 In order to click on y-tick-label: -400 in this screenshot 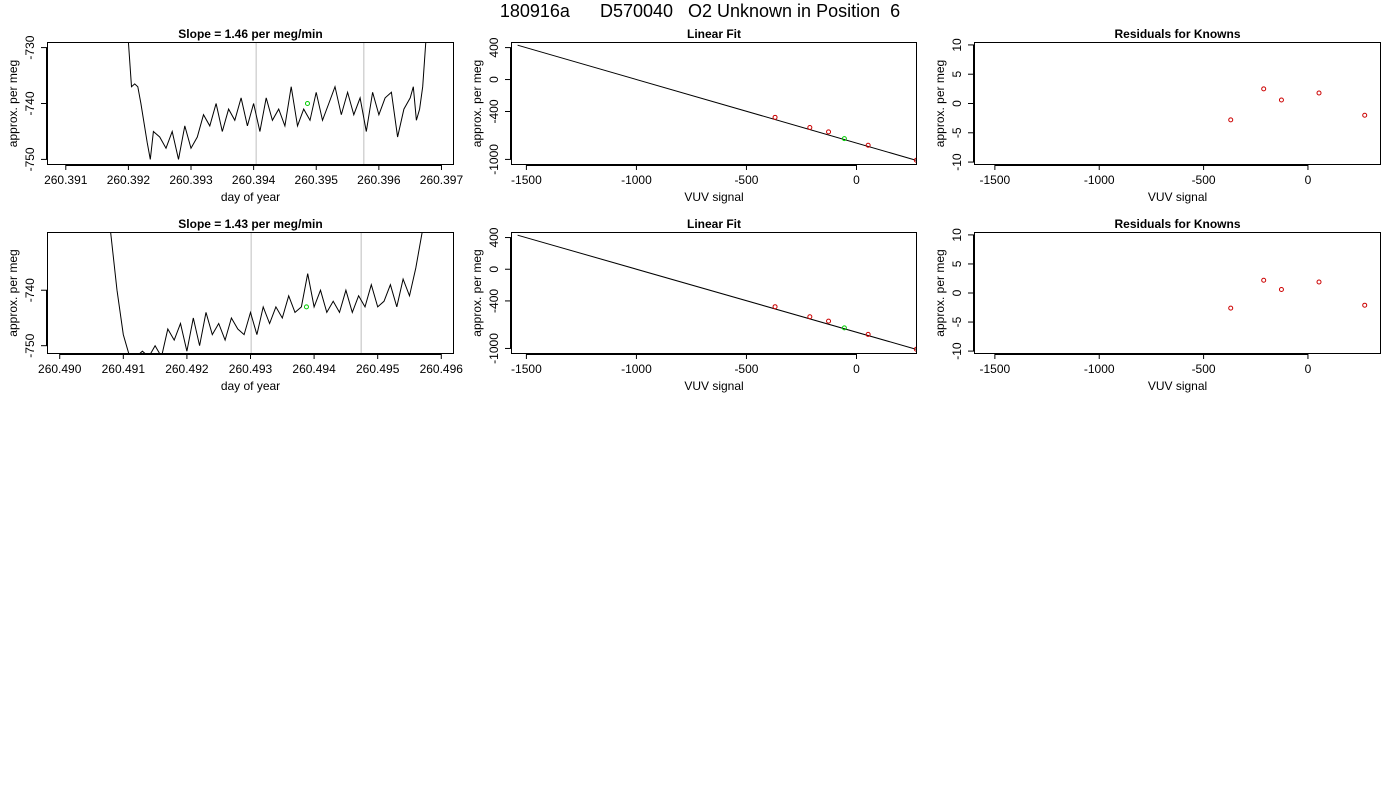, I will do `click(494, 111)`.